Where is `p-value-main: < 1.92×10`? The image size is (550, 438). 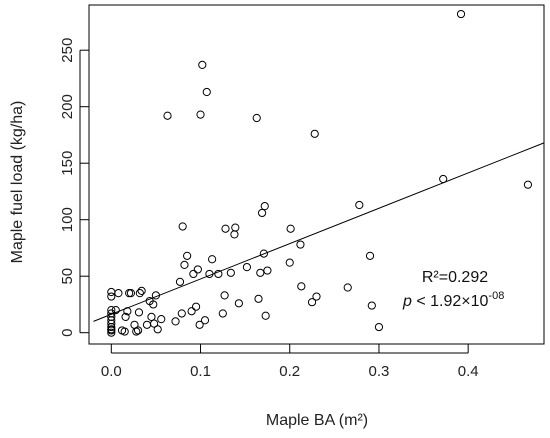 p-value-main: < 1.92×10 is located at coordinates (450, 301).